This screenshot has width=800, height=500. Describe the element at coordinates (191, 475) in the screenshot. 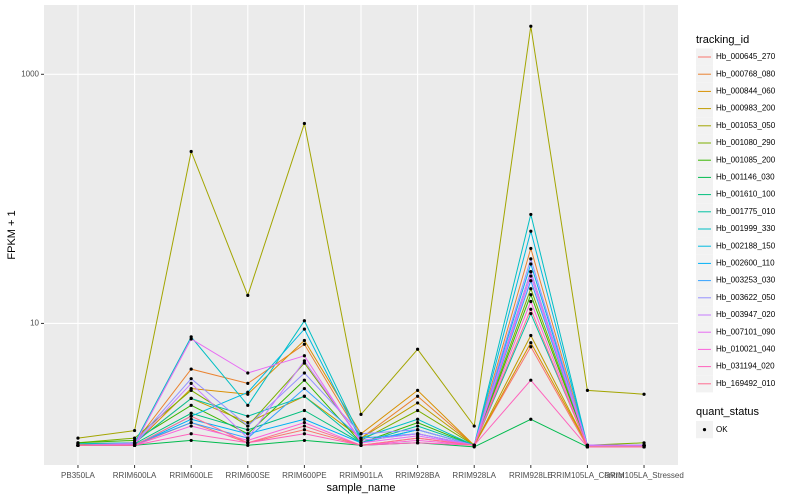

I see `x-tick-label: RRIM600LE` at that location.